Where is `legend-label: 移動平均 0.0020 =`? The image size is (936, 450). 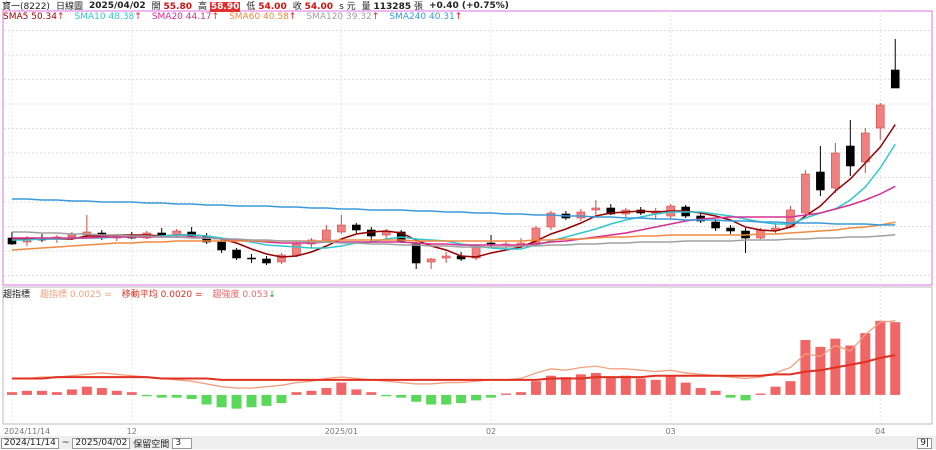 legend-label: 移動平均 0.0020 = is located at coordinates (162, 295).